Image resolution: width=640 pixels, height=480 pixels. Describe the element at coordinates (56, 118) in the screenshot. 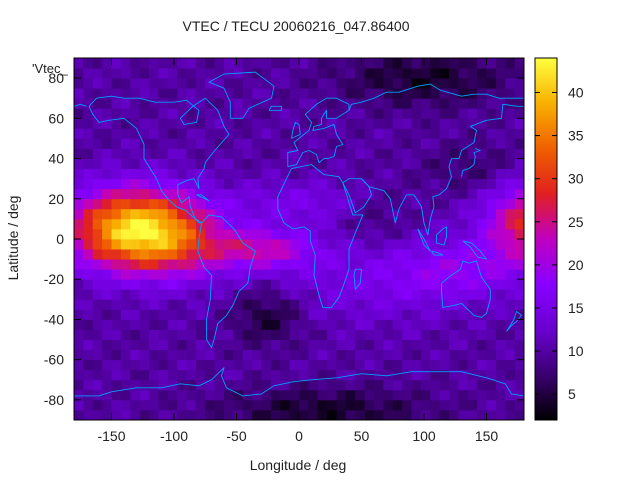

I see `y-tick-label: 60` at that location.